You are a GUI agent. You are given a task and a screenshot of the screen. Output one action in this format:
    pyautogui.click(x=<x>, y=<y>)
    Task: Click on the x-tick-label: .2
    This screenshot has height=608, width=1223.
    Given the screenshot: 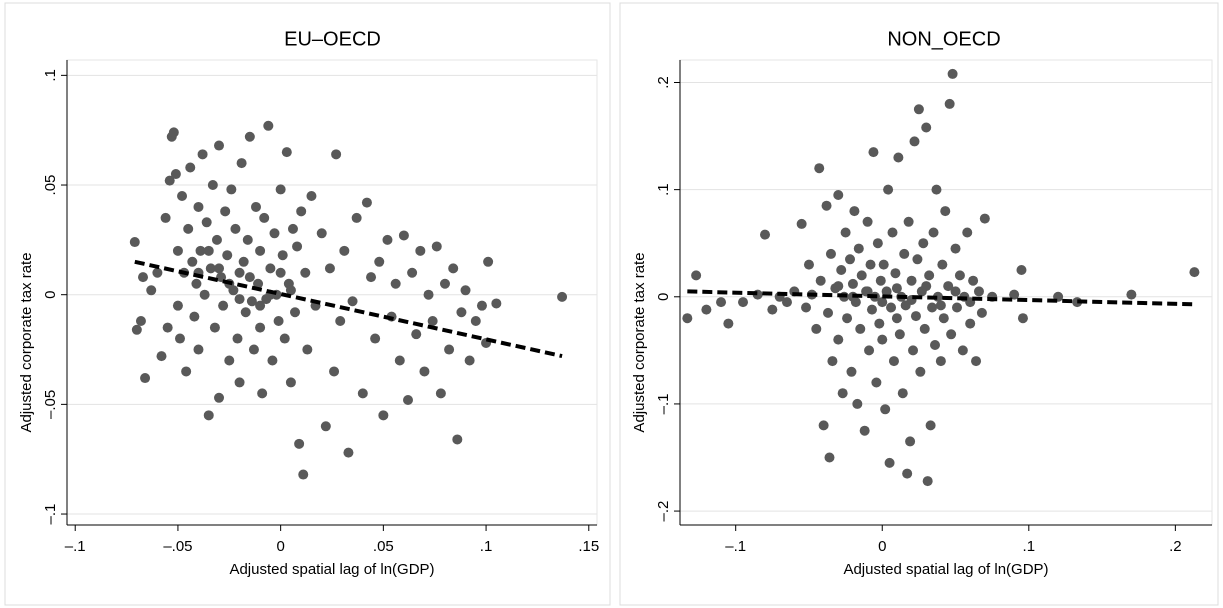 What is the action you would take?
    pyautogui.click(x=1175, y=546)
    